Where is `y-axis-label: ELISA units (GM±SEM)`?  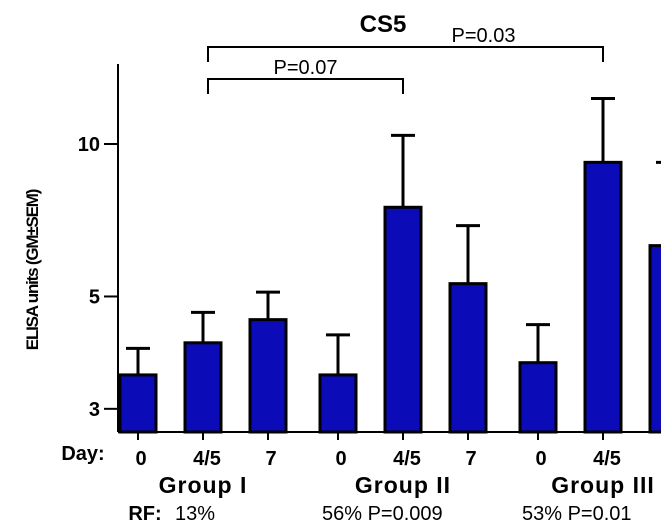
y-axis-label: ELISA units (GM±SEM) is located at coordinates (32, 269).